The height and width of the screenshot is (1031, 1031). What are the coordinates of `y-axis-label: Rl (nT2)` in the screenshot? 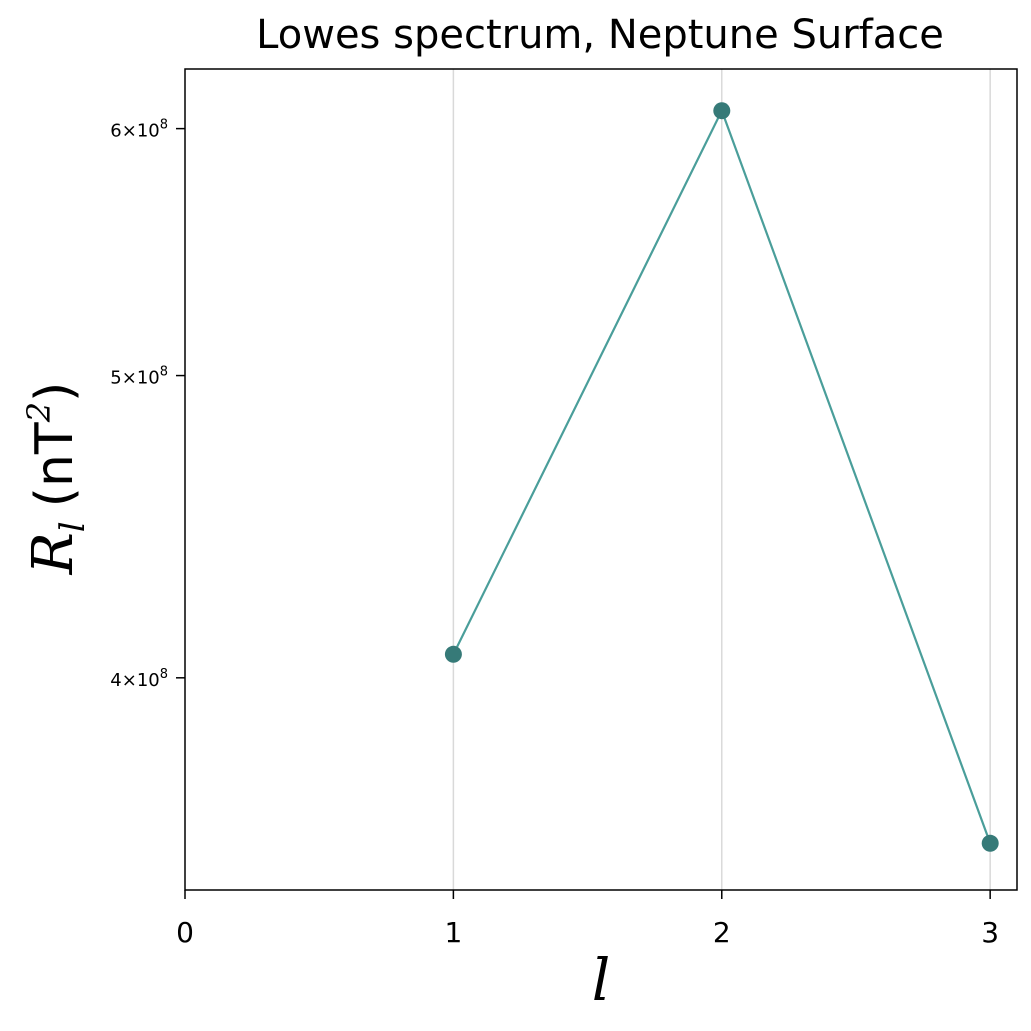 It's located at (56, 479).